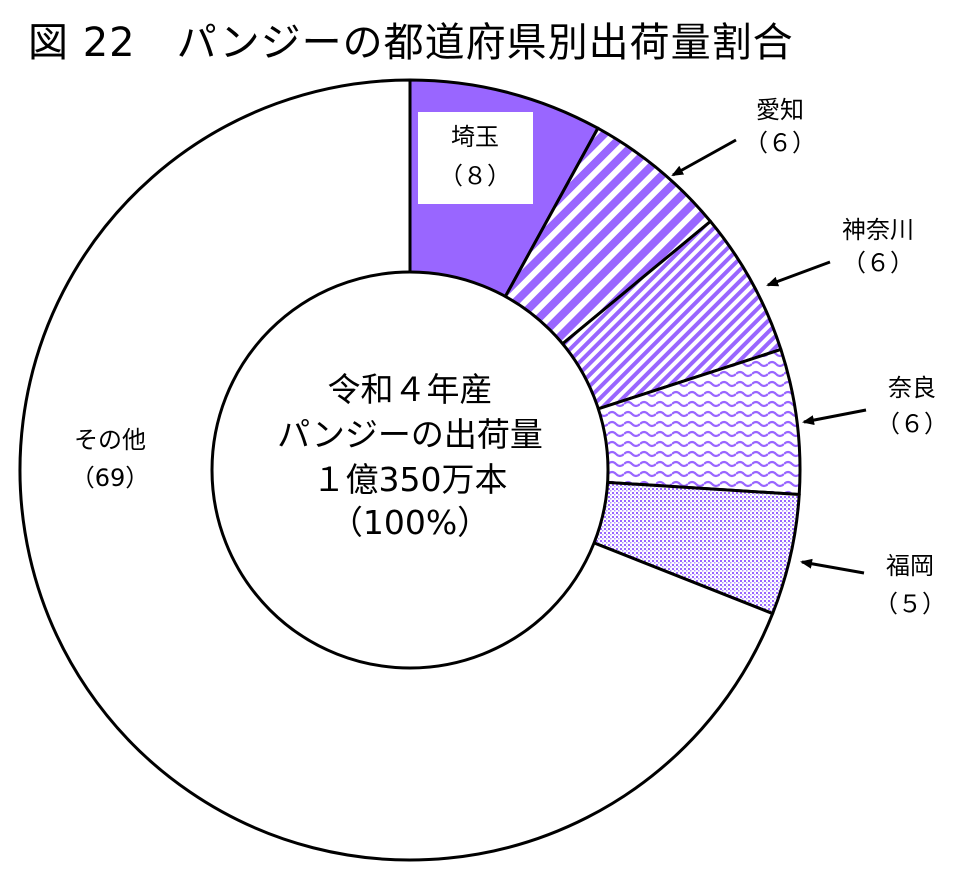 The height and width of the screenshot is (874, 960). I want to click on chart-title: 図 22 パンジーの都道府県別出荷量割合, so click(411, 43).